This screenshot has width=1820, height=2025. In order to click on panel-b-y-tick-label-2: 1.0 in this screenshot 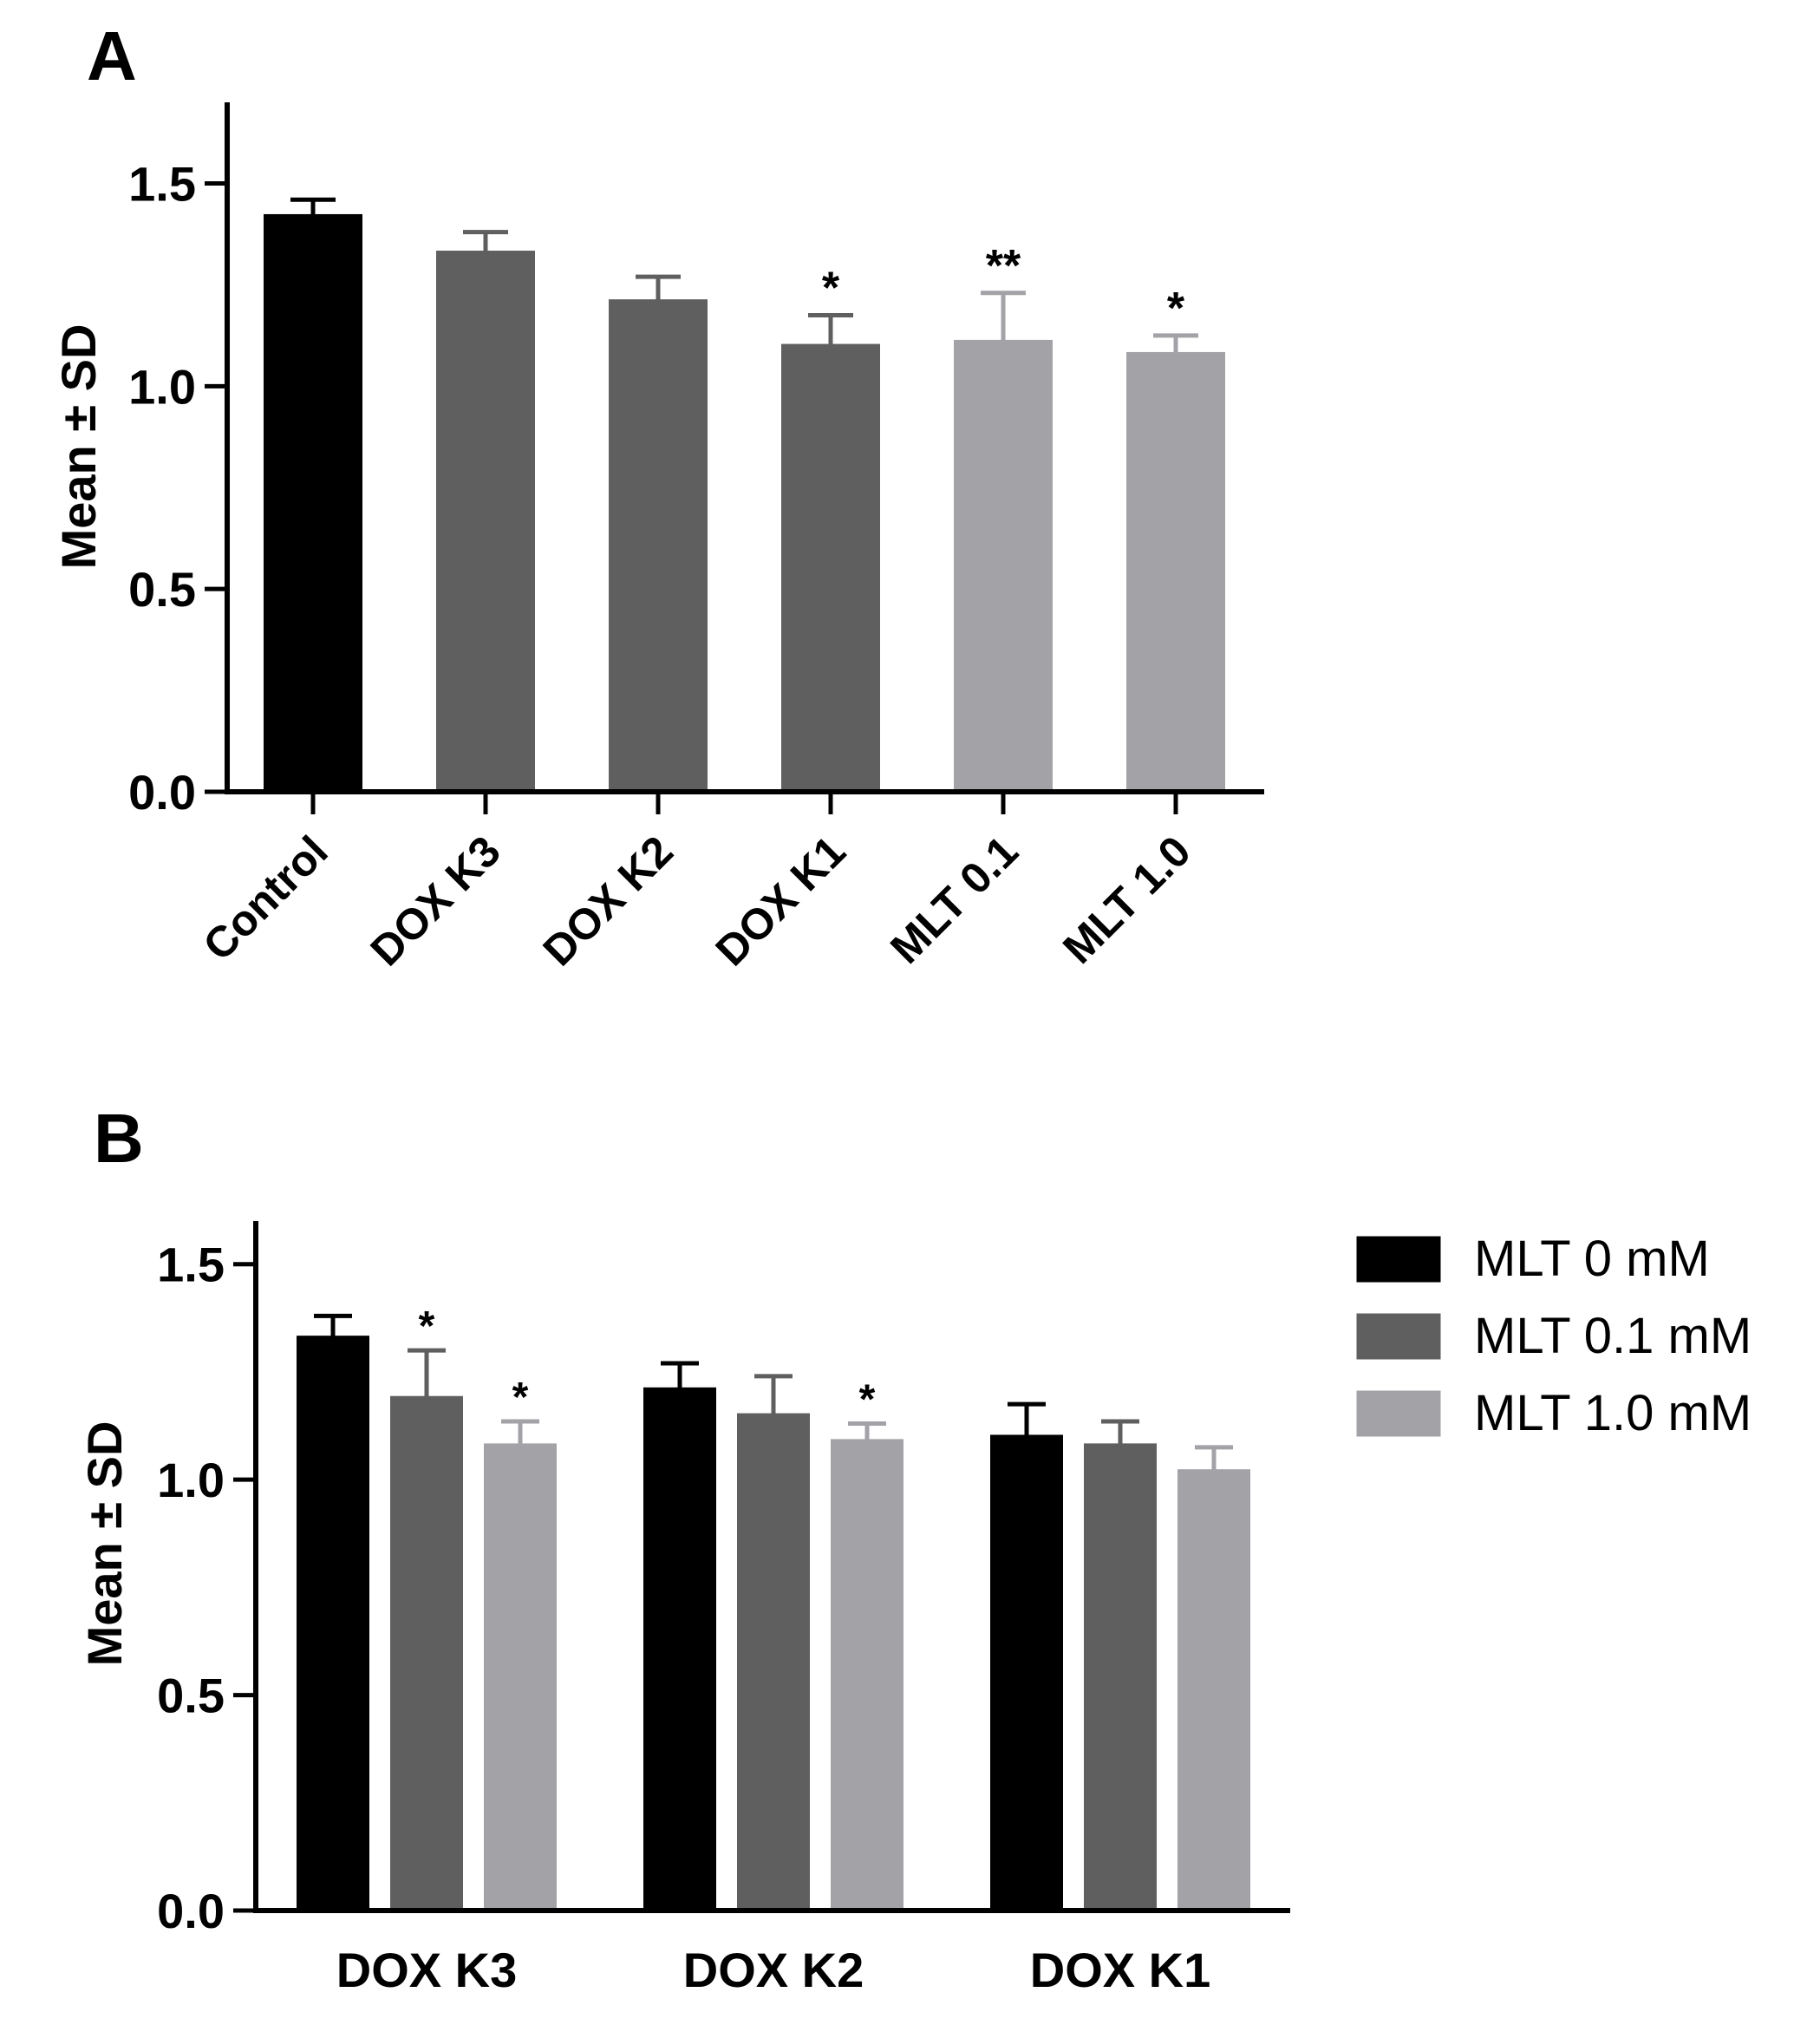, I will do `click(191, 1480)`.